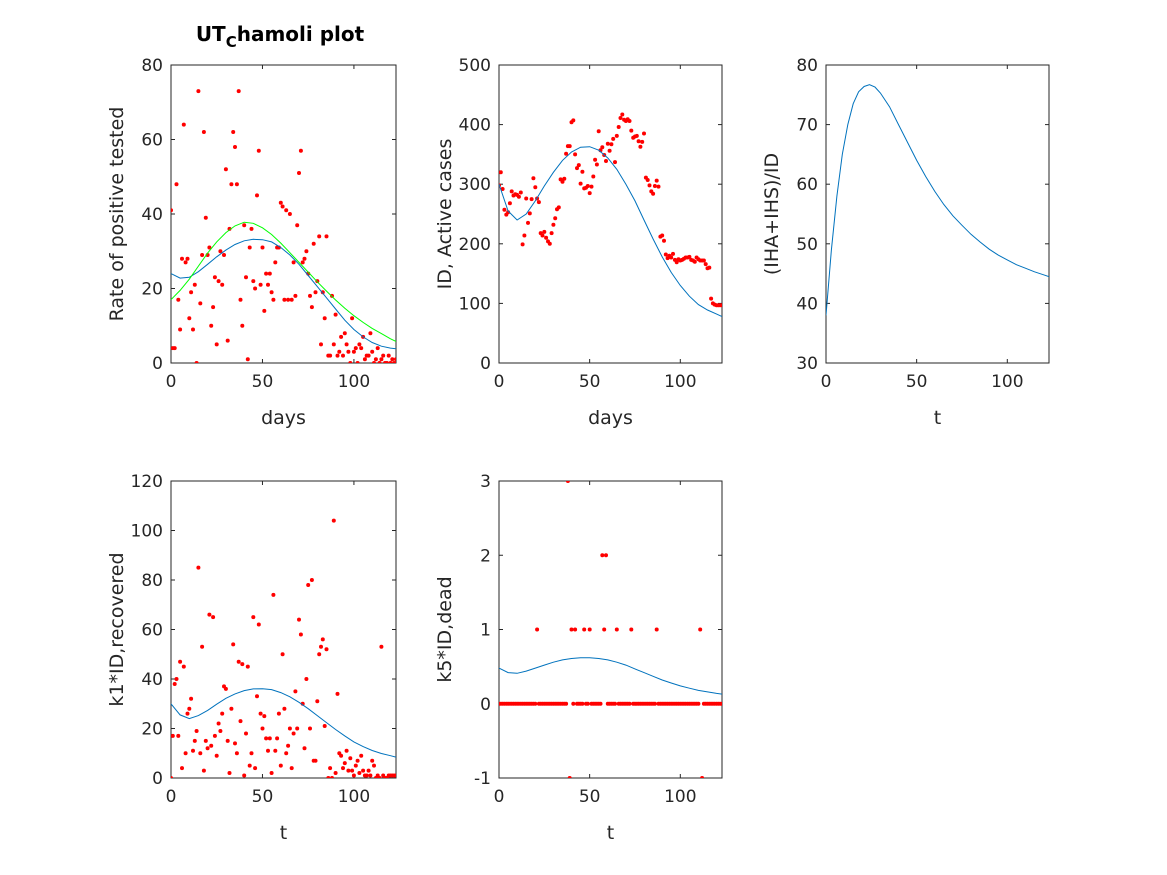 Image resolution: width=1167 pixels, height=875 pixels. I want to click on x-tick-label: 0, so click(171, 382).